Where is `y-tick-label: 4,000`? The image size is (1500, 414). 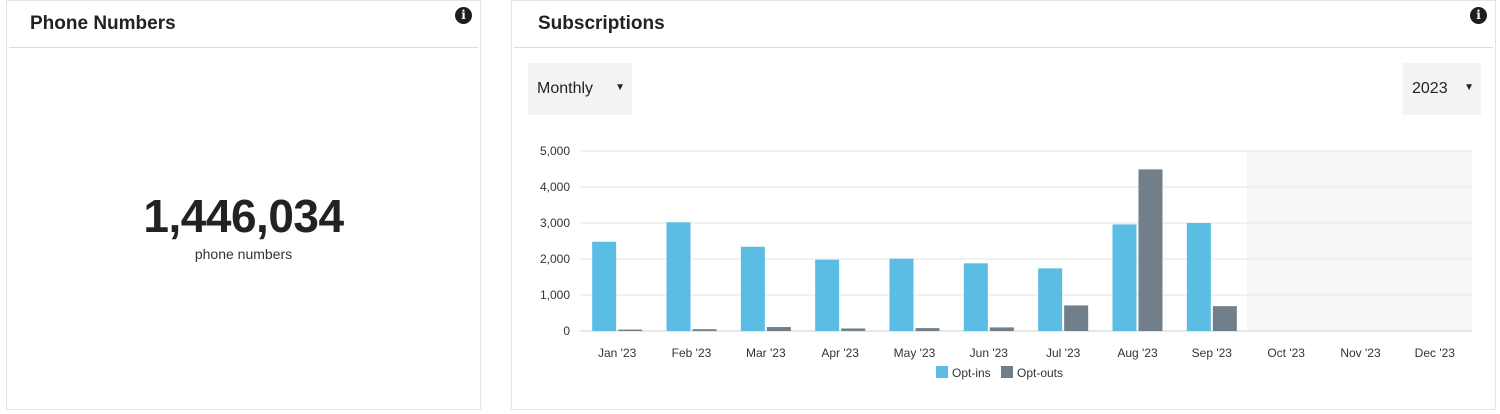 y-tick-label: 4,000 is located at coordinates (555, 187).